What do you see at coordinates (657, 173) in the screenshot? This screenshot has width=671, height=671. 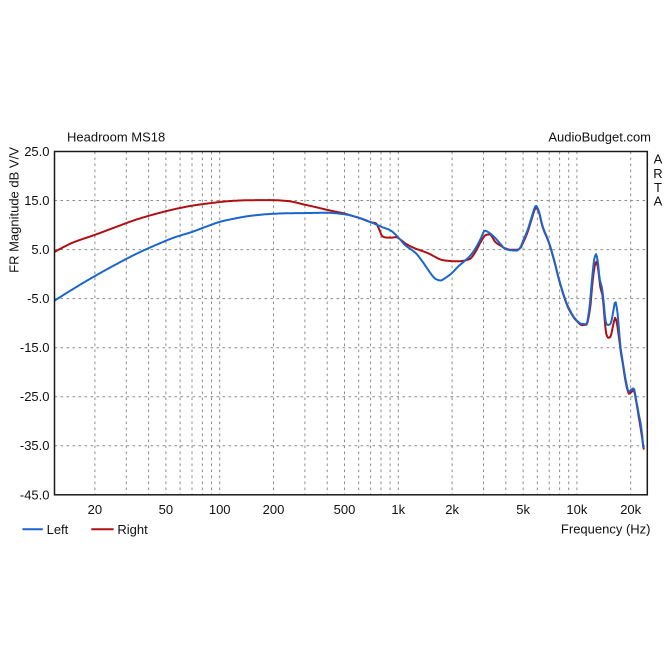 I see `svg-text: R` at bounding box center [657, 173].